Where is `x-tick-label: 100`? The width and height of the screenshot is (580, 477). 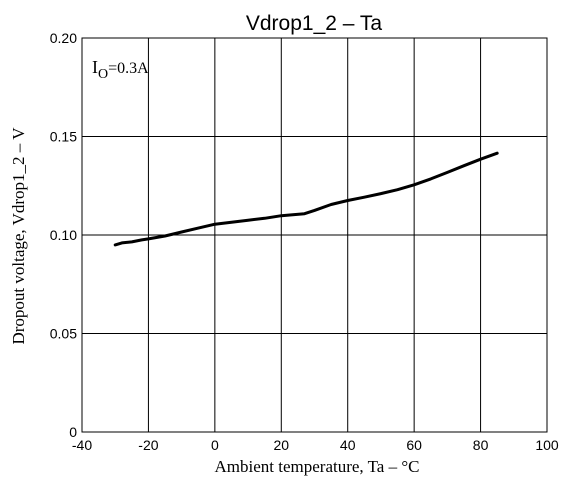 x-tick-label: 100 is located at coordinates (547, 445).